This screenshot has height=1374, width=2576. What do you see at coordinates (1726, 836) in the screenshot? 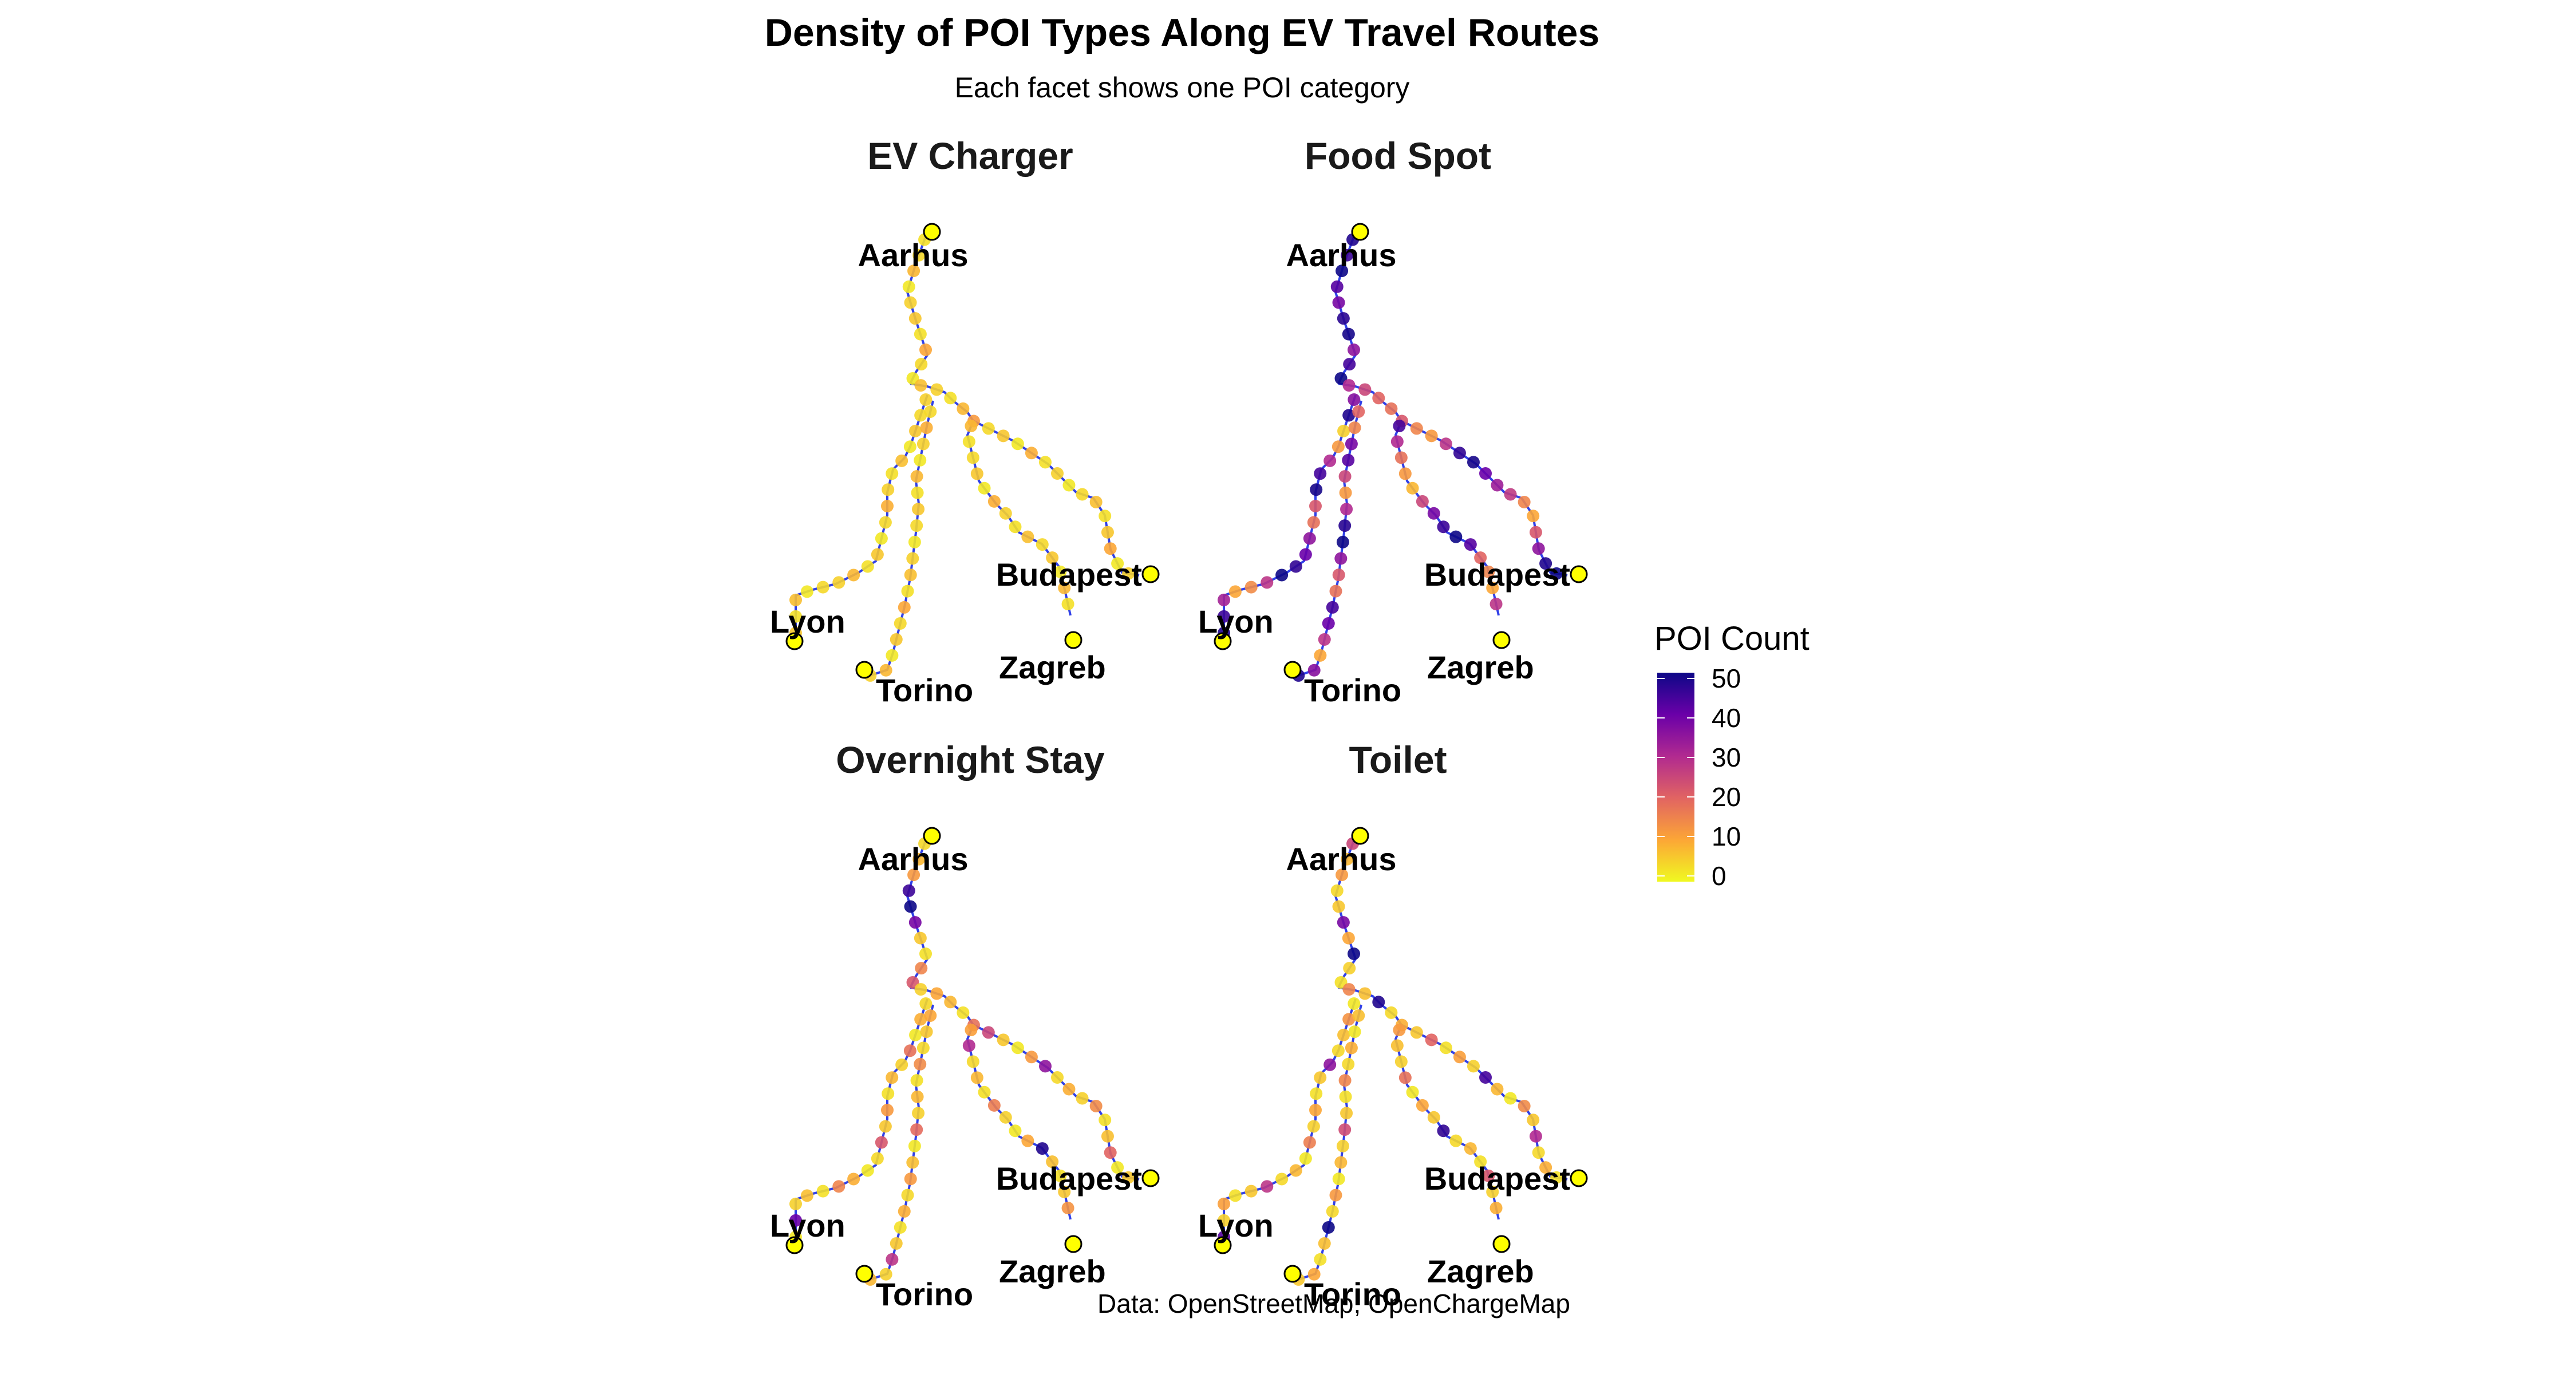
I see `legend-tick-label: 10` at bounding box center [1726, 836].